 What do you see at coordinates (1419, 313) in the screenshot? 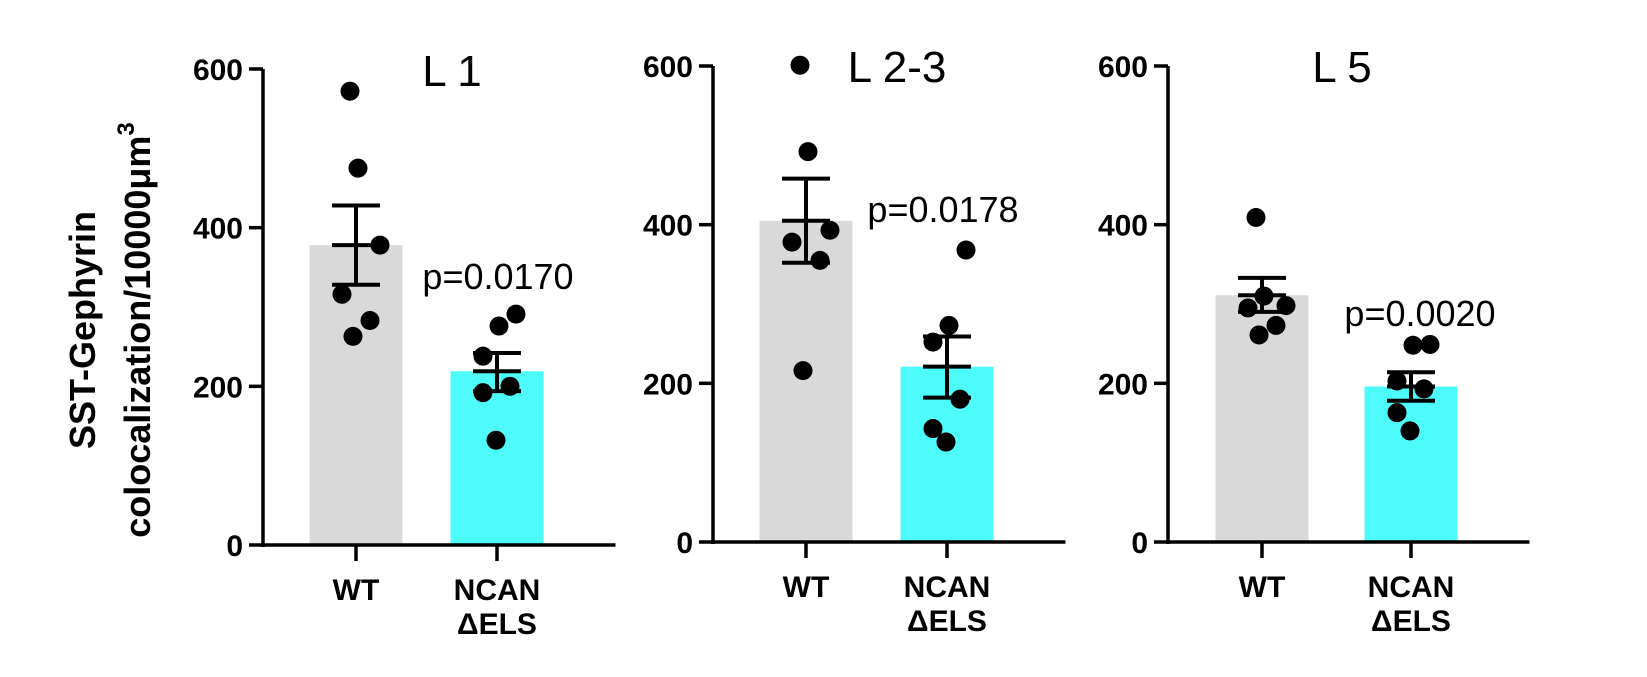
I see `p-value-annotation: p=0.0020` at bounding box center [1419, 313].